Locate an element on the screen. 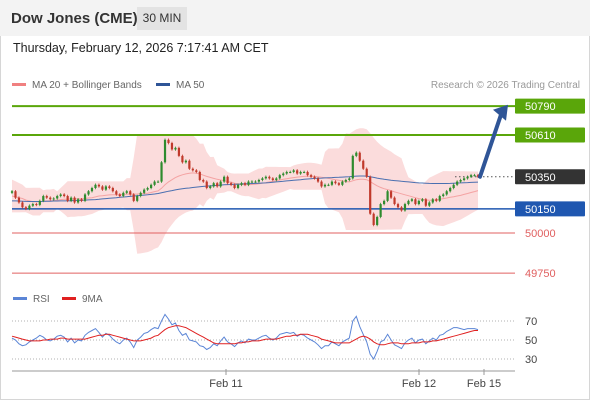  projection-arrow-head is located at coordinates (500, 112).